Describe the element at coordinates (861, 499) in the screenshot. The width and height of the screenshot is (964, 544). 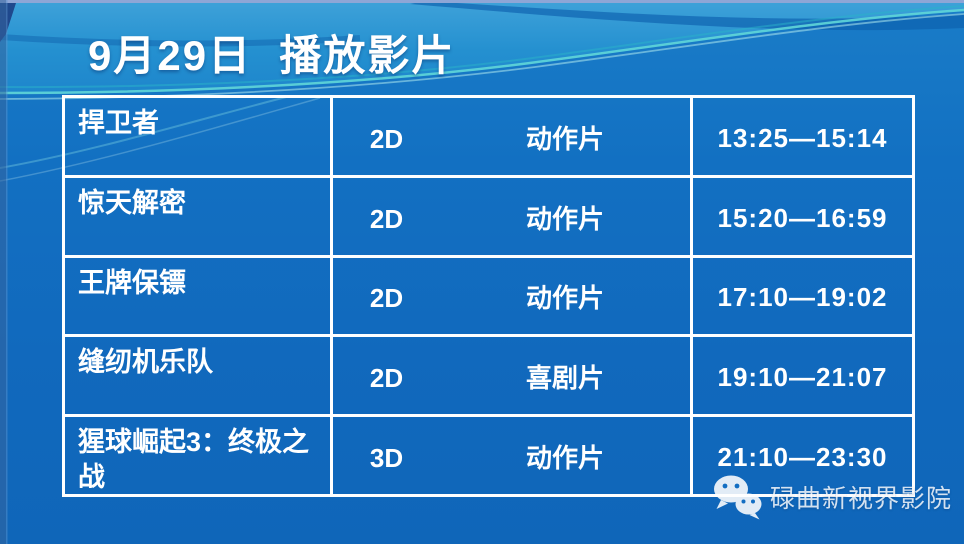
I see `watermark-text: 碌曲新视界影院` at that location.